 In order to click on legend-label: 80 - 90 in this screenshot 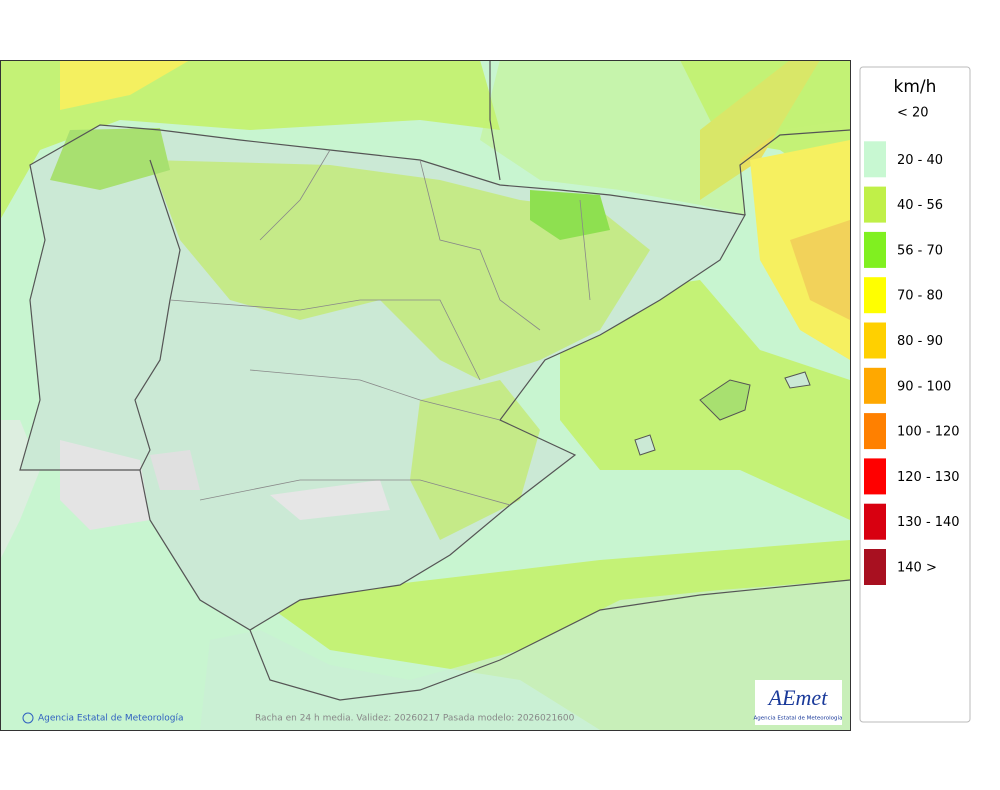, I will do `click(920, 341)`.